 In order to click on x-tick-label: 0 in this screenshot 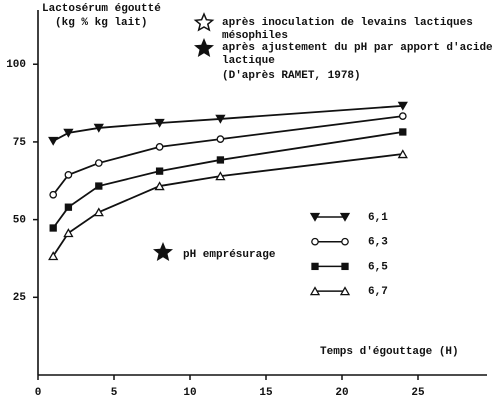, I will do `click(38, 393)`.